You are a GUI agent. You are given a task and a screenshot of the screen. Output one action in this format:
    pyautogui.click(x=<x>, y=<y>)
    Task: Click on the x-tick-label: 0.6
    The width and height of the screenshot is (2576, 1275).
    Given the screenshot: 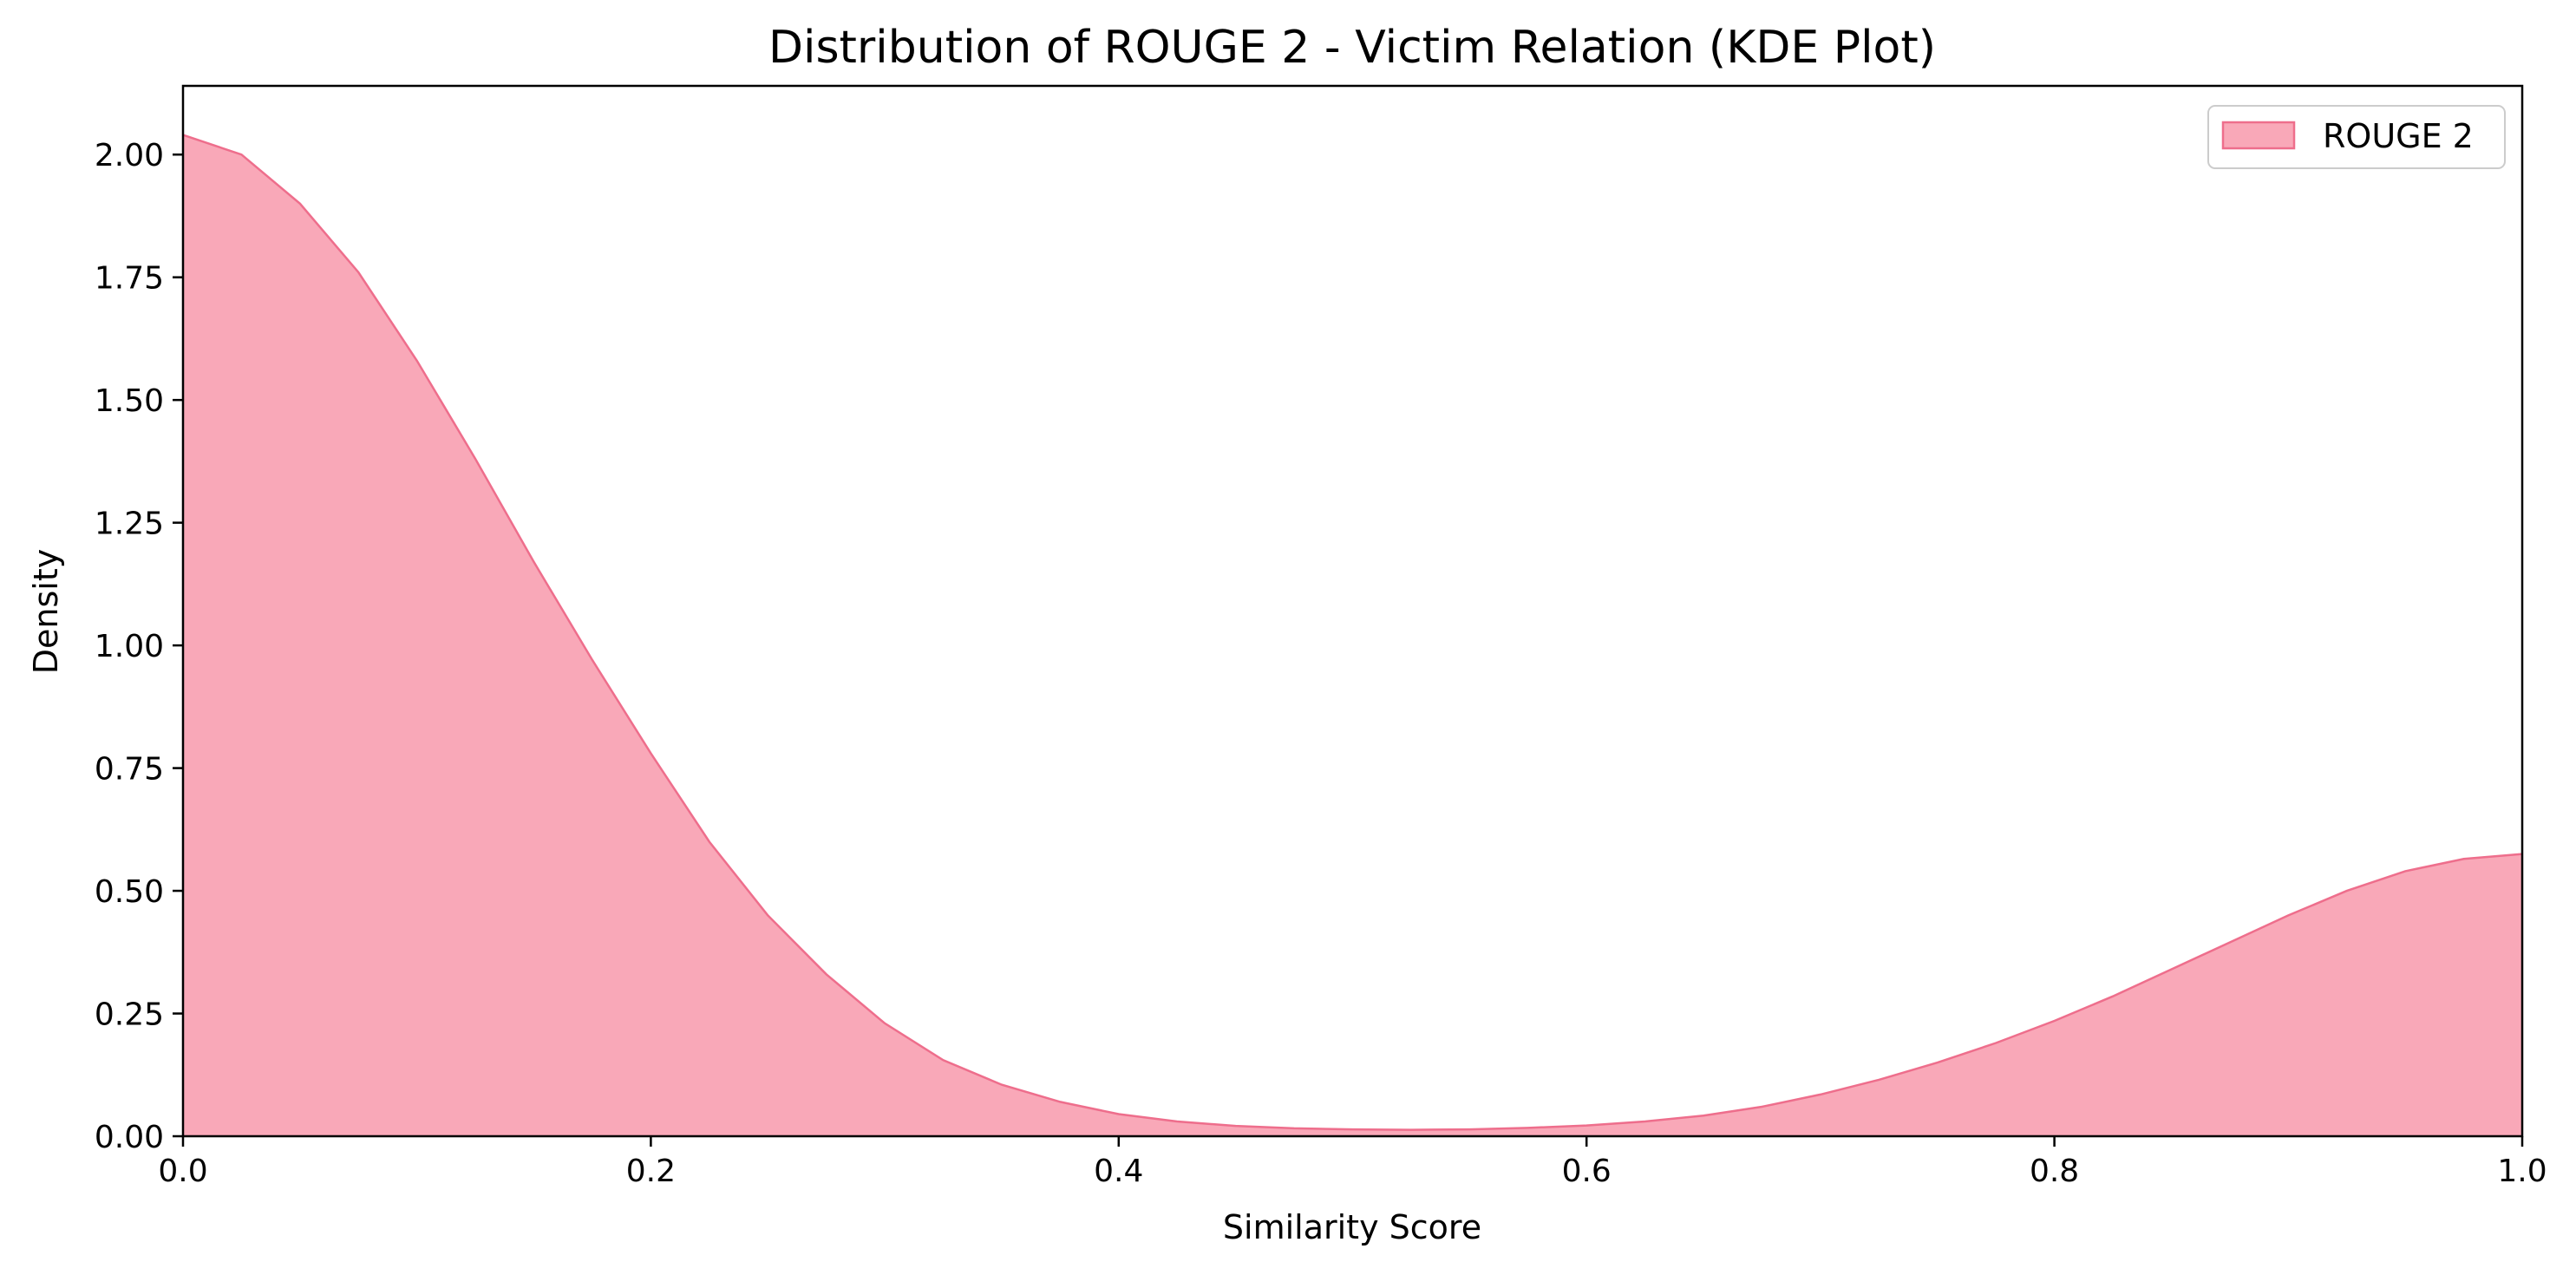 What is the action you would take?
    pyautogui.click(x=1587, y=1171)
    